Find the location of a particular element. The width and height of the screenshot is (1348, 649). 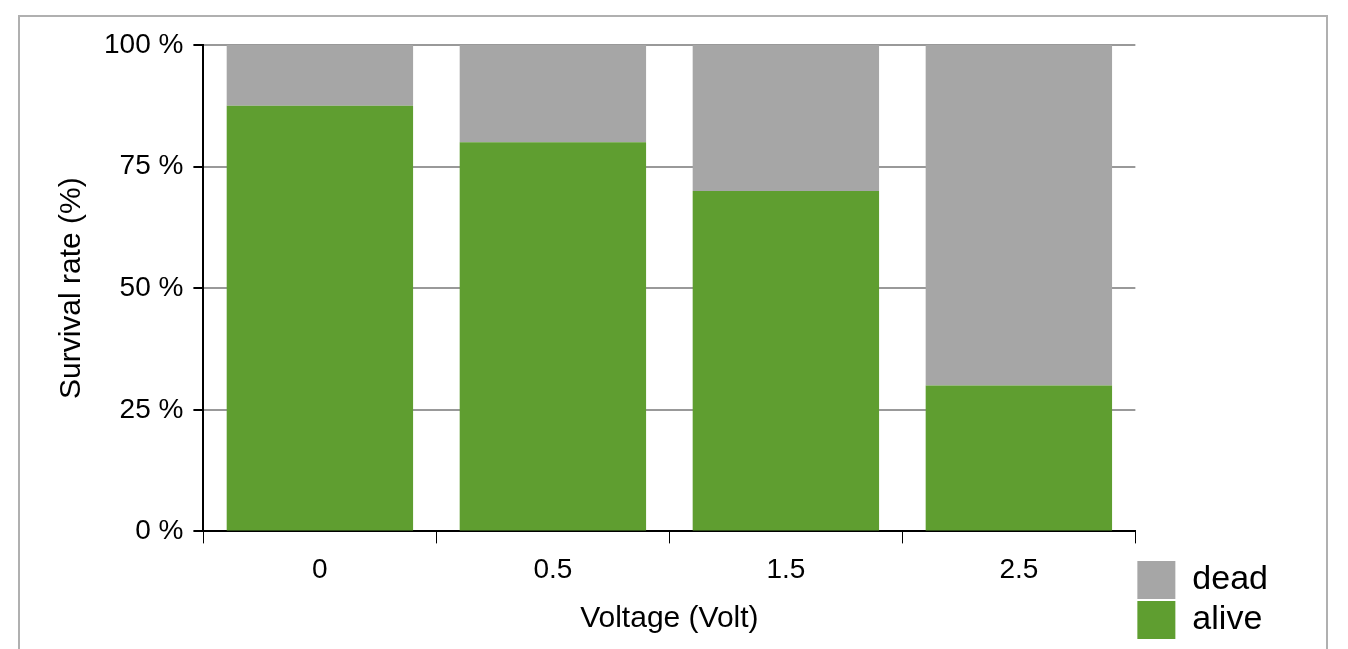

x-axis-title: Voltage (Volt) is located at coordinates (669, 617).